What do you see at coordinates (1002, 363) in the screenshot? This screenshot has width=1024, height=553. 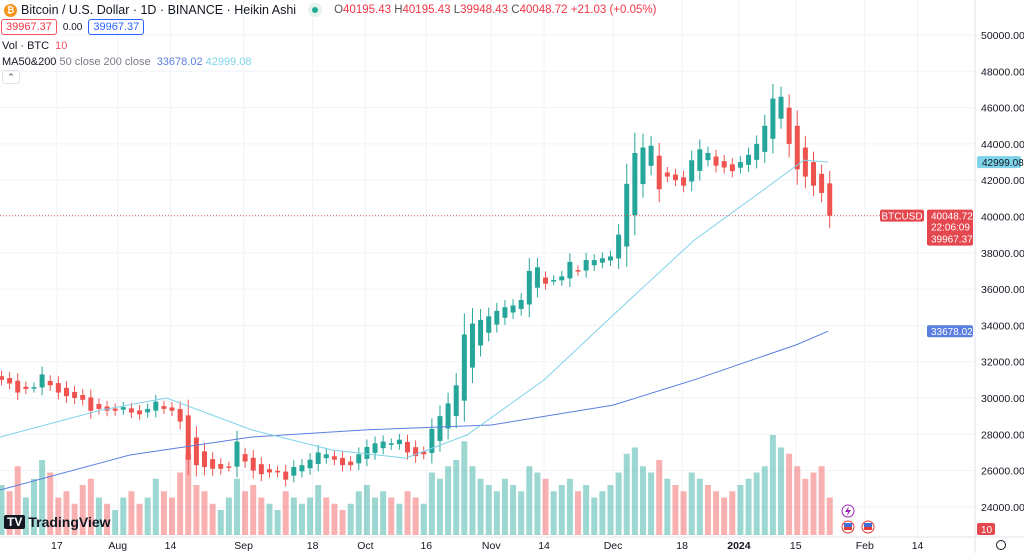 I see `price-tick-label: 32000.00` at bounding box center [1002, 363].